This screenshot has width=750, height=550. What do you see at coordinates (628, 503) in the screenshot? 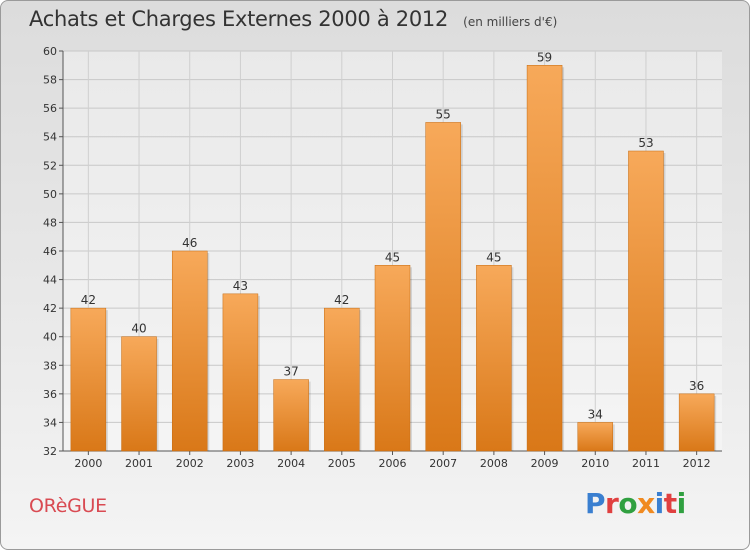
I see `logo-letter: o` at bounding box center [628, 503].